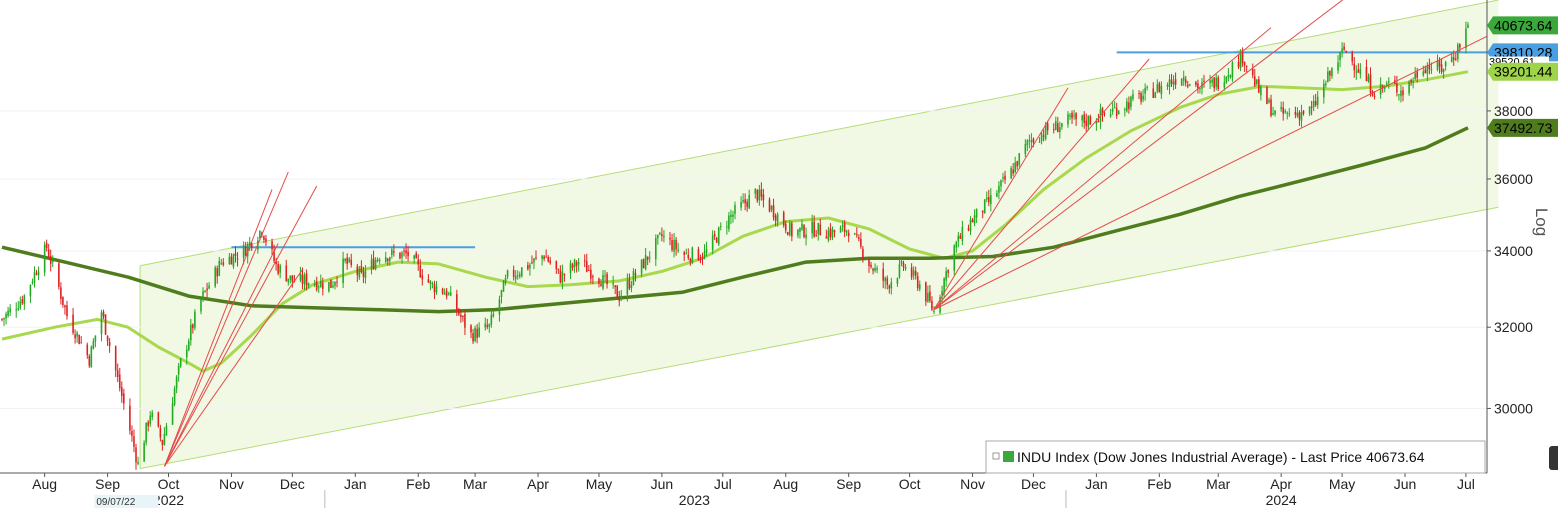  I want to click on x-tick-label: Feb, so click(1159, 484).